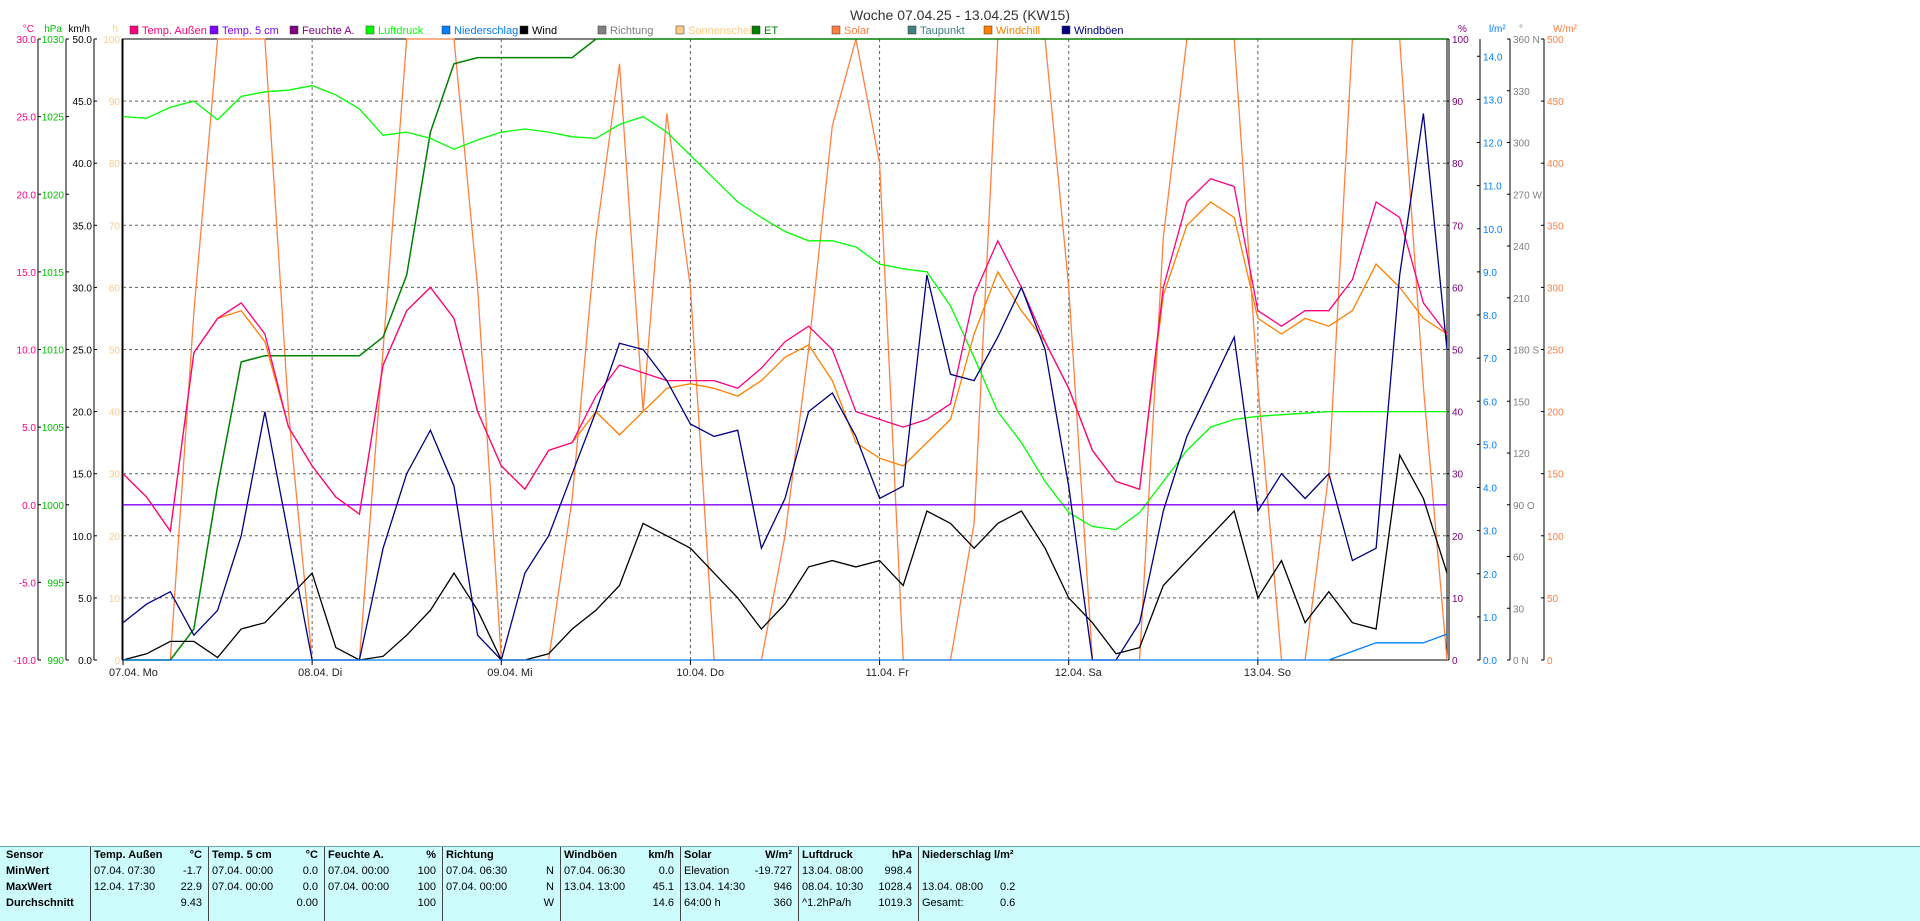 The width and height of the screenshot is (1920, 921). I want to click on stats-value: 1028.4, so click(895, 887).